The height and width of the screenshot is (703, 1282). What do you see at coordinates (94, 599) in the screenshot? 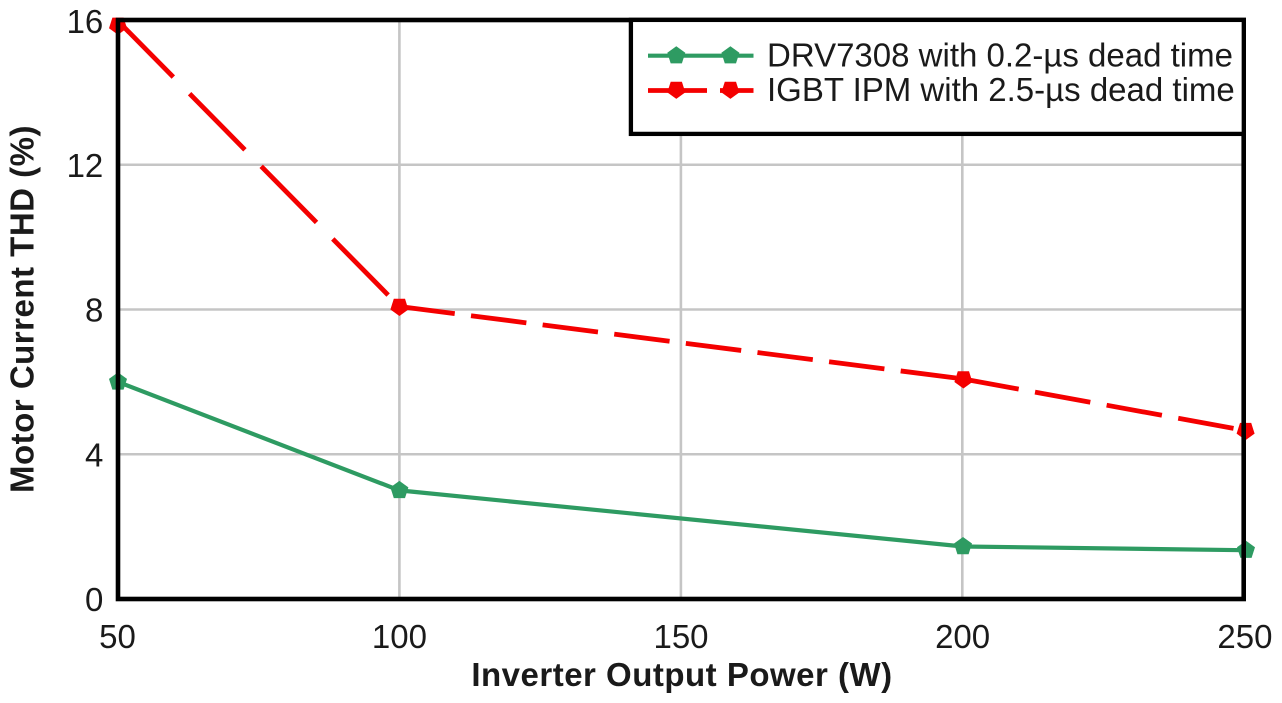
I see `svg-text: 0` at bounding box center [94, 599].